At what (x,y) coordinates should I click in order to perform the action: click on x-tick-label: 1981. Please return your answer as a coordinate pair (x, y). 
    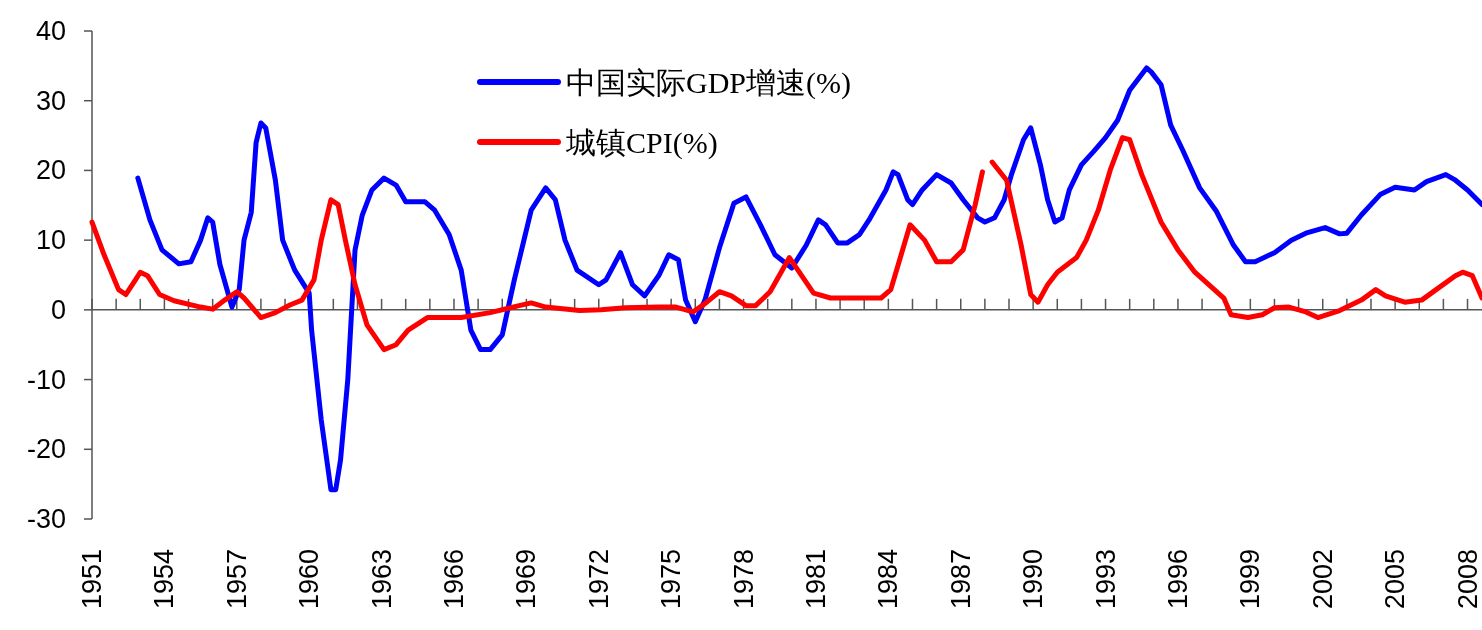
    Looking at the image, I should click on (815, 579).